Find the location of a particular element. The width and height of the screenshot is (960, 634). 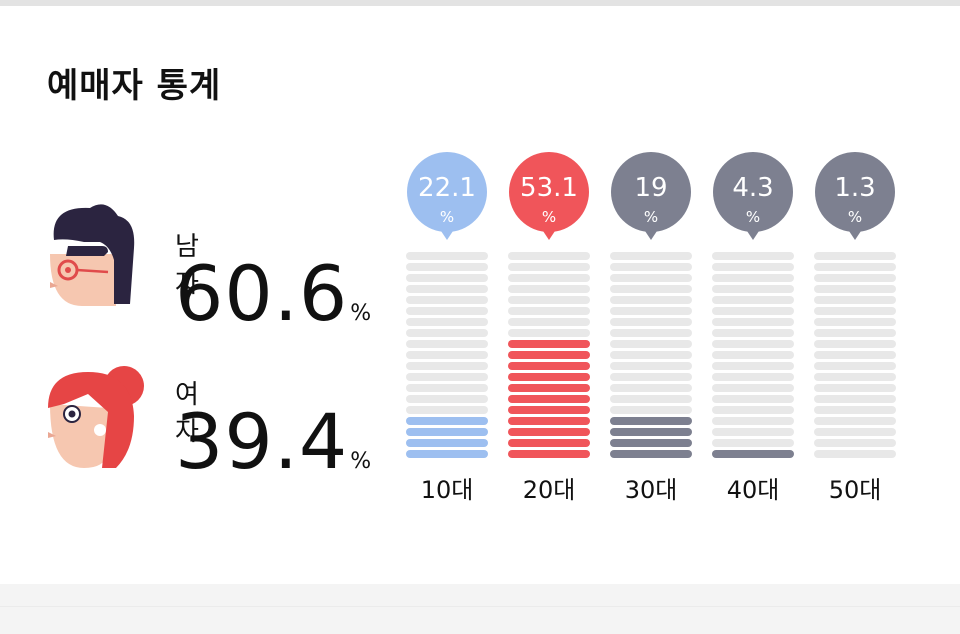

female-label: 여자 is located at coordinates (187, 413).